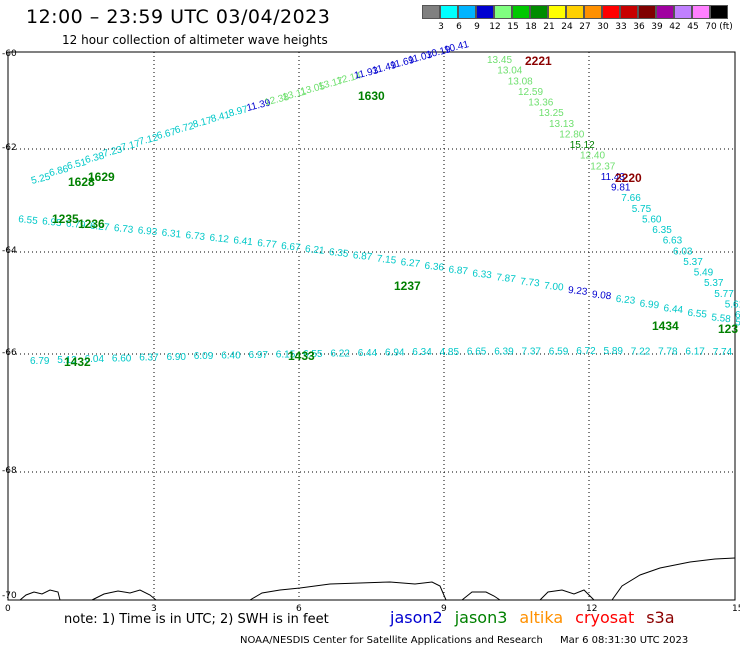  I want to click on wave-height-label: 7.37, so click(532, 351).